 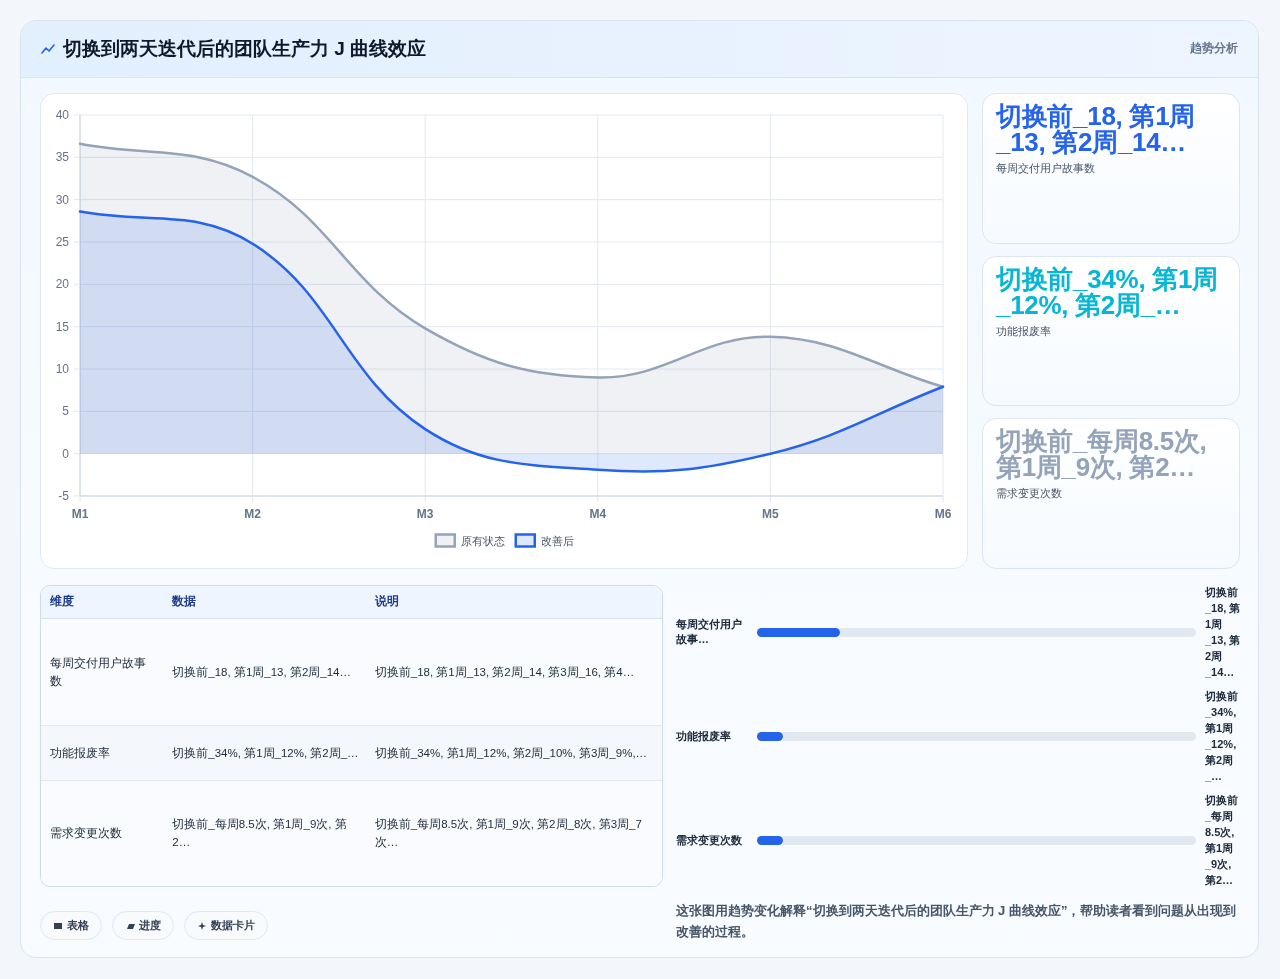 I want to click on text: 进度, so click(x=150, y=925).